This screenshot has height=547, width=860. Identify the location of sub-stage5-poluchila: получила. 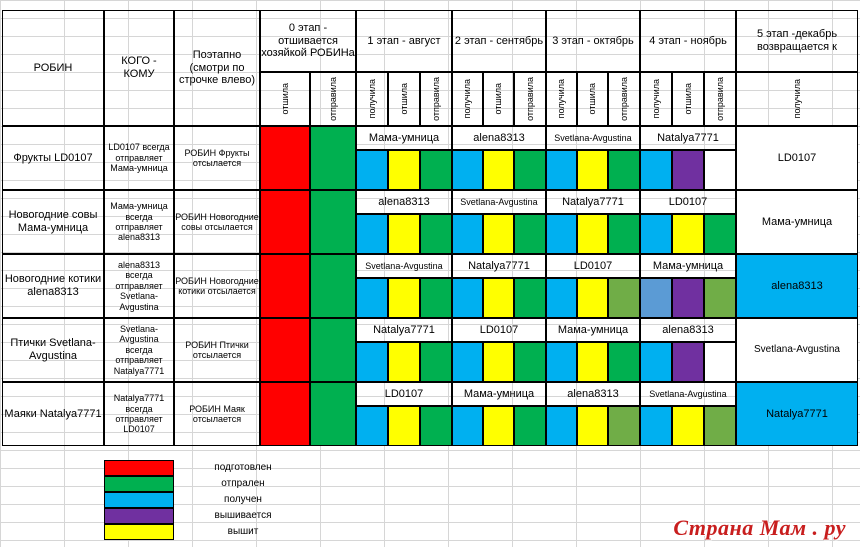
(797, 99).